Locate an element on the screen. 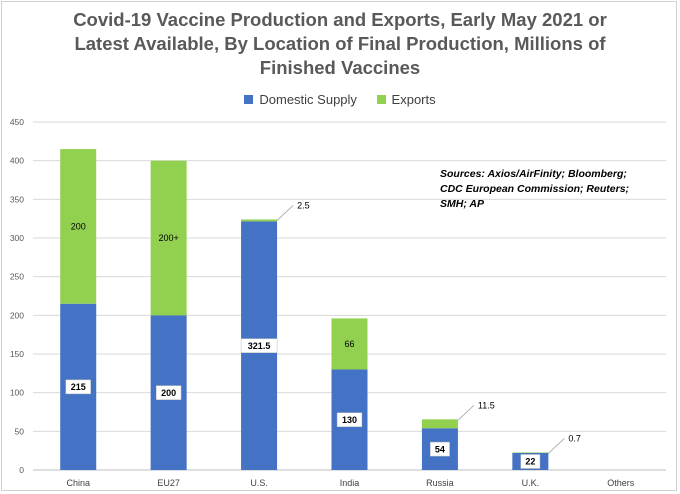 The image size is (680, 494). data-label-box-domestic-russia is located at coordinates (440, 449).